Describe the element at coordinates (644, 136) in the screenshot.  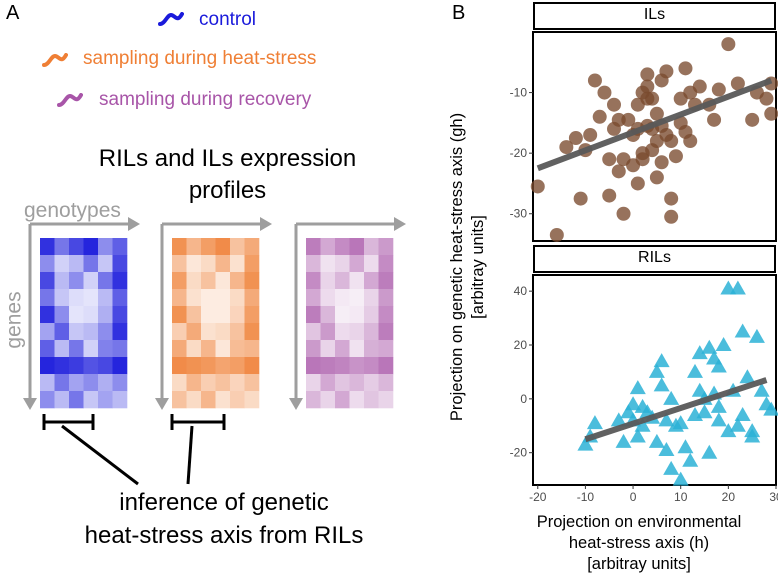
I see `ils-scatter-plot: -30 -20 -10` at that location.